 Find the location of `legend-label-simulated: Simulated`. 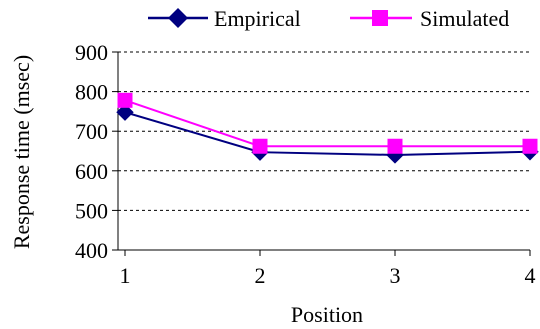

legend-label-simulated: Simulated is located at coordinates (464, 18).